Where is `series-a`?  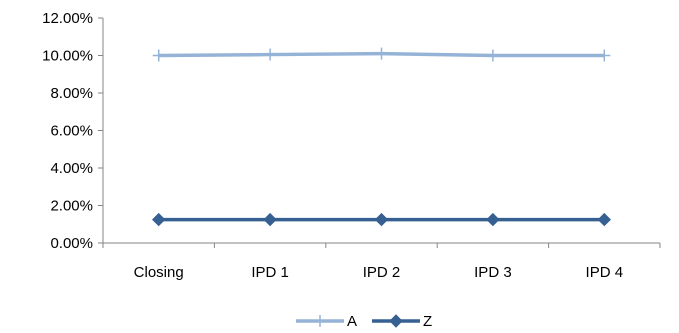
series-a is located at coordinates (381, 54).